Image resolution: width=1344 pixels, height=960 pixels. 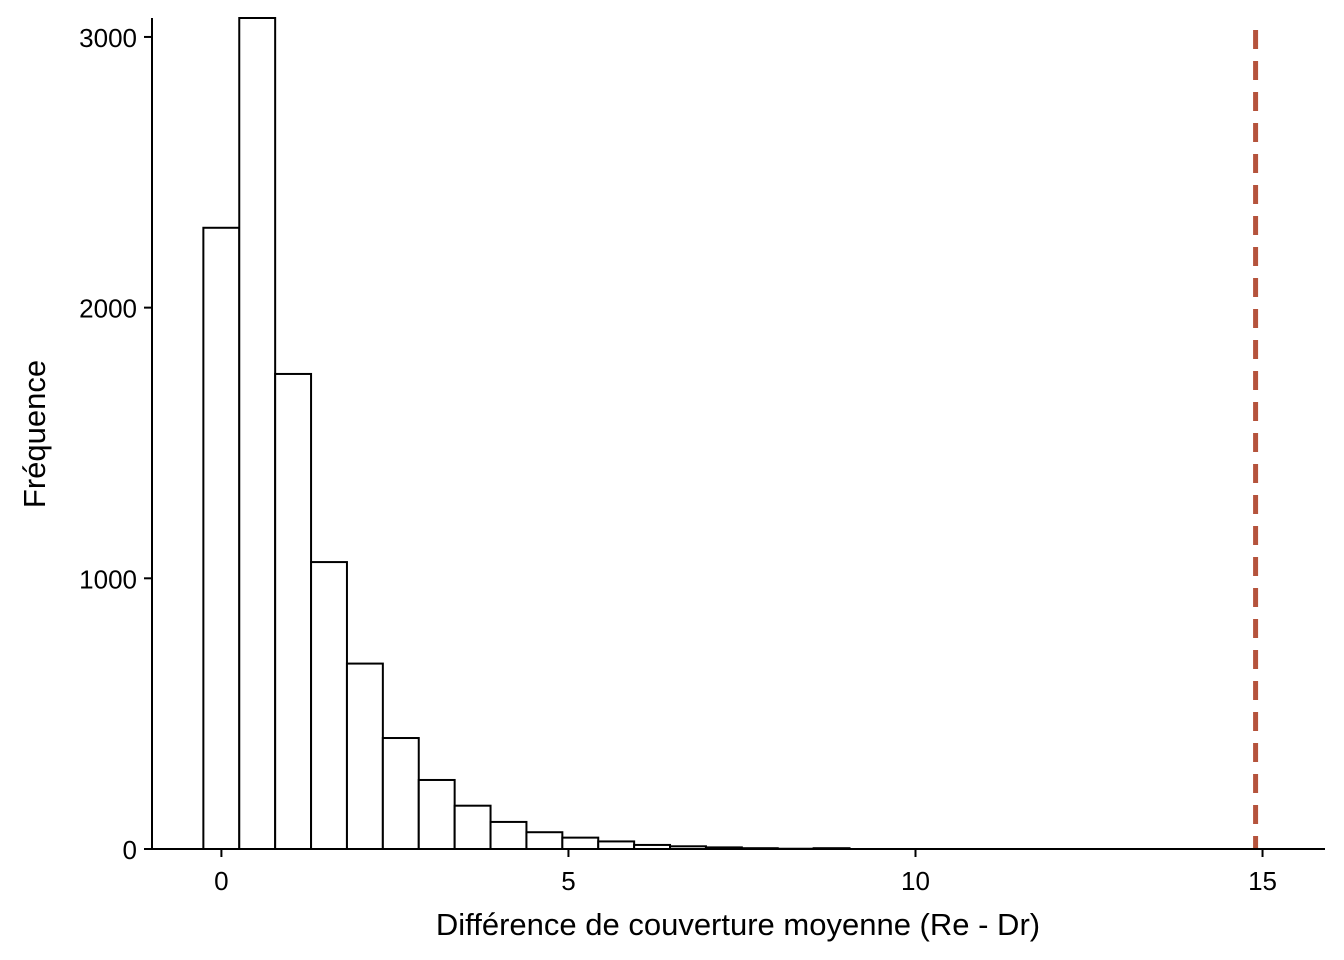 What do you see at coordinates (108, 309) in the screenshot?
I see `y-tick-label: 2000` at bounding box center [108, 309].